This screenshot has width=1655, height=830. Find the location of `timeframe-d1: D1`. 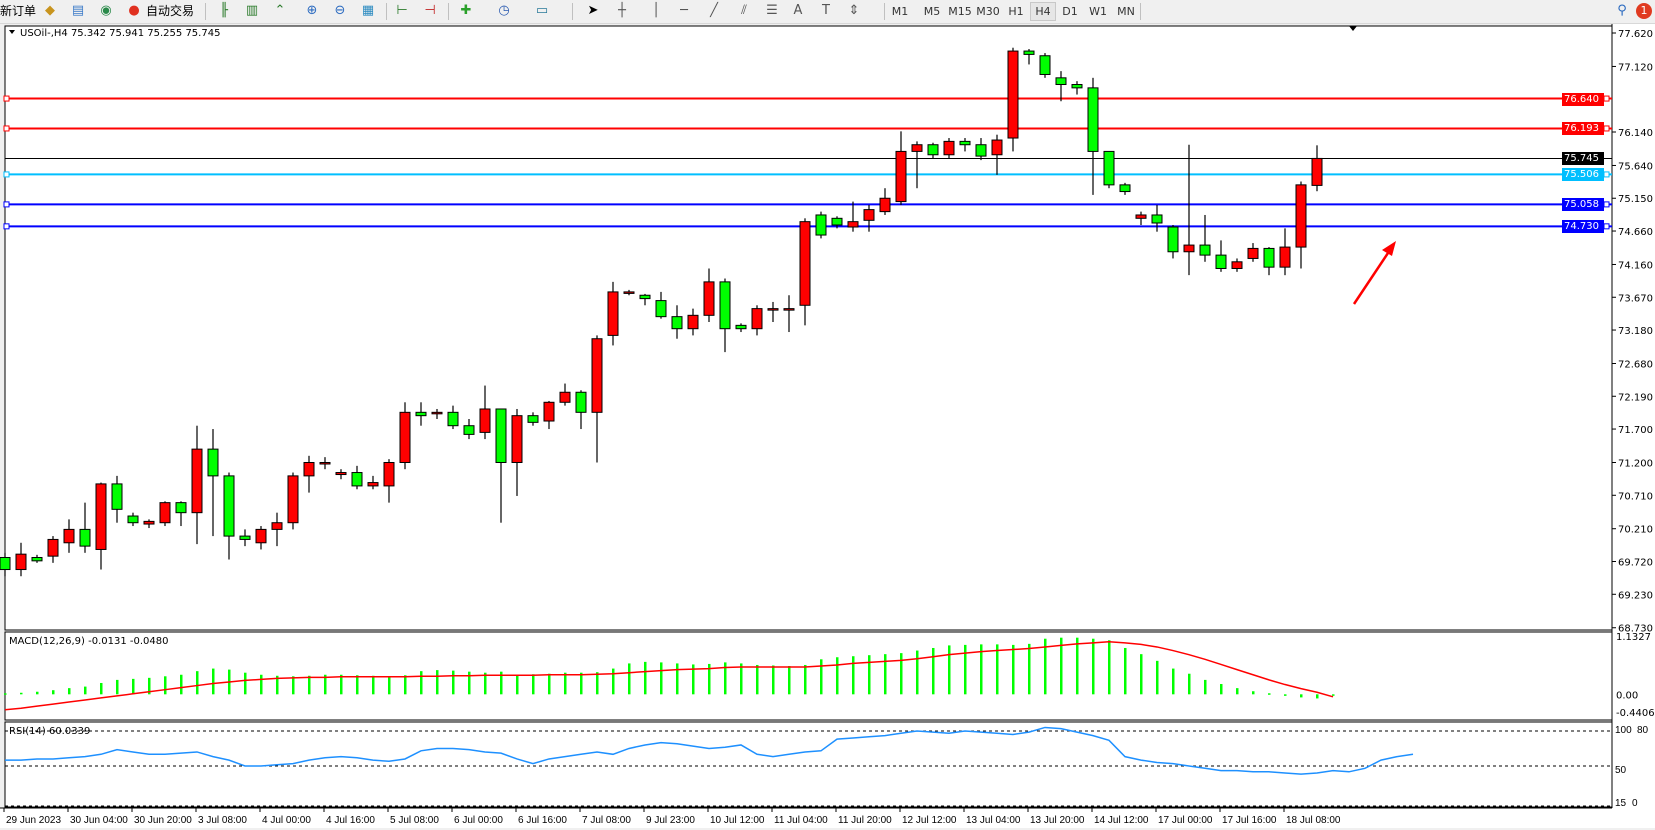

timeframe-d1: D1 is located at coordinates (1070, 11).